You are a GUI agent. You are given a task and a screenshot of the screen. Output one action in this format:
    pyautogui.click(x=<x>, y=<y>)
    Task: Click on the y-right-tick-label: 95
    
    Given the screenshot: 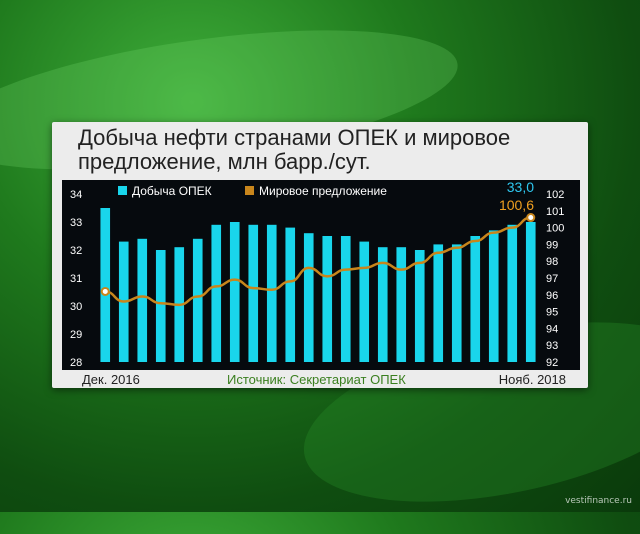 What is the action you would take?
    pyautogui.click(x=552, y=313)
    